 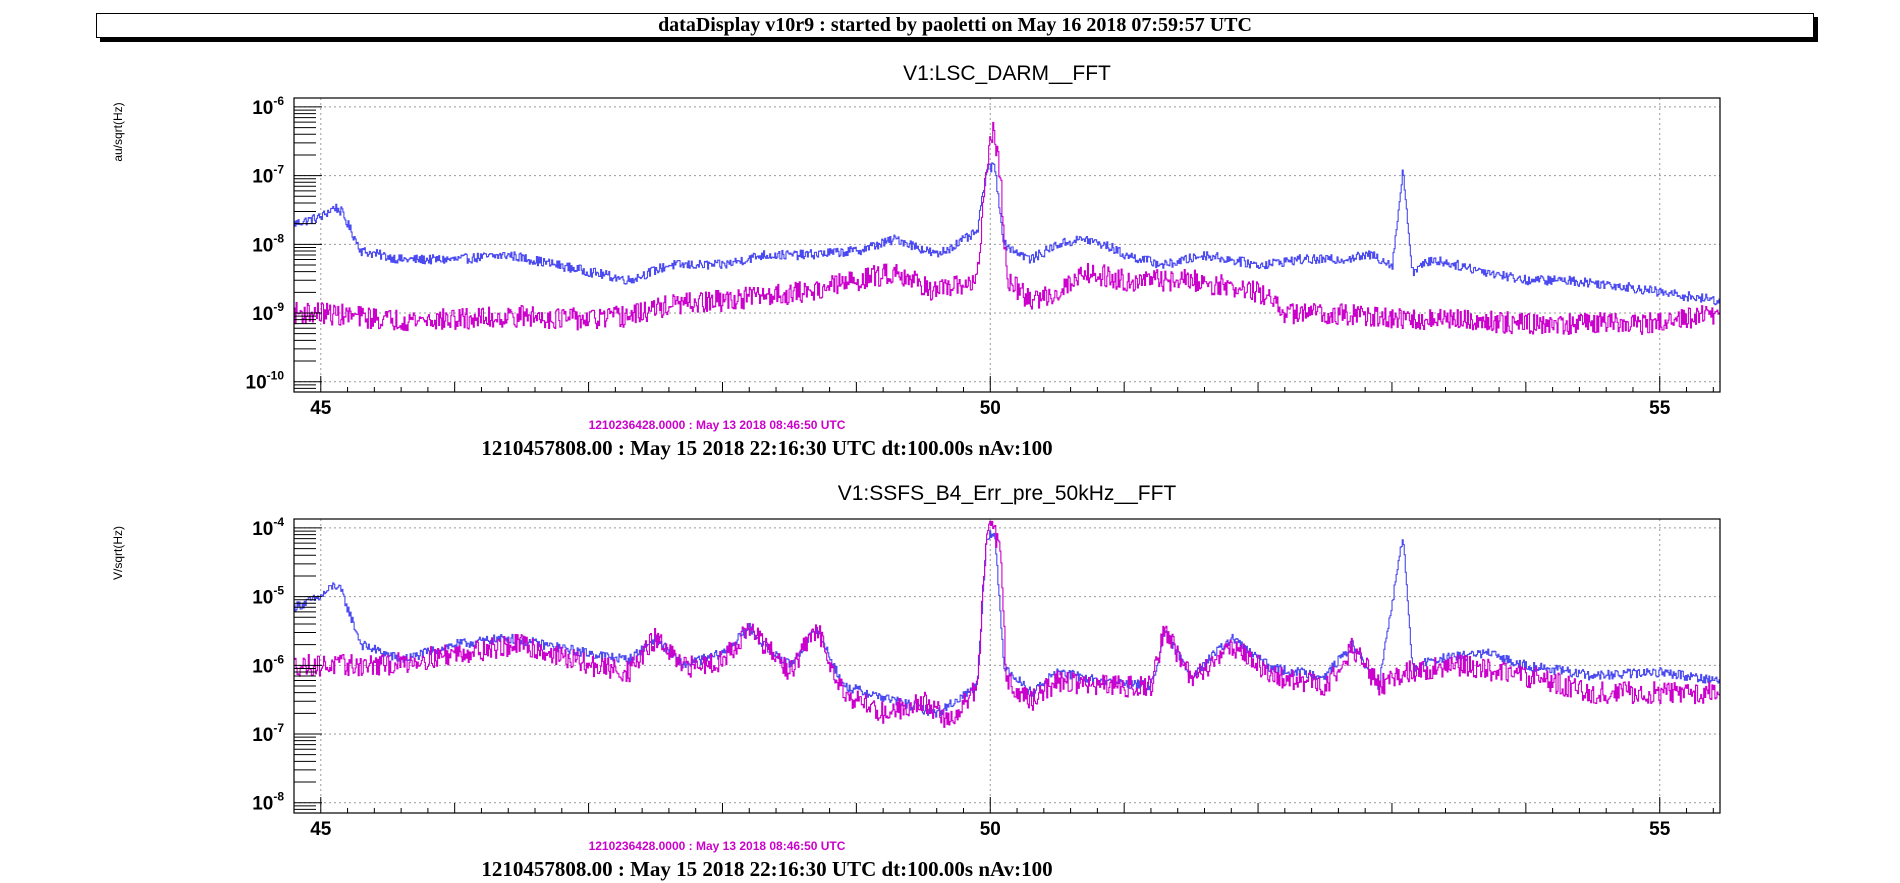 What do you see at coordinates (1007, 234) in the screenshot?
I see `series-trace-reference` at bounding box center [1007, 234].